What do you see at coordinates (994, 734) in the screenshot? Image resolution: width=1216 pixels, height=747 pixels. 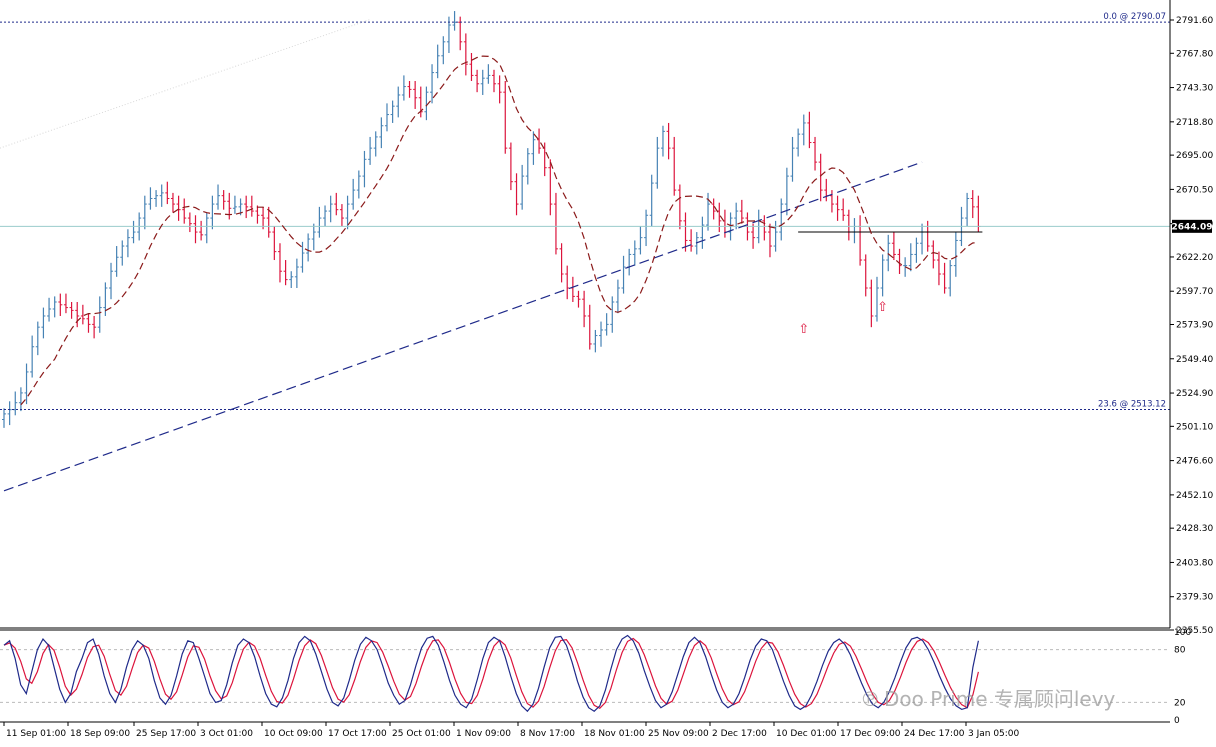 I see `time-tick-label: 3 Jan 05:00` at bounding box center [994, 734].